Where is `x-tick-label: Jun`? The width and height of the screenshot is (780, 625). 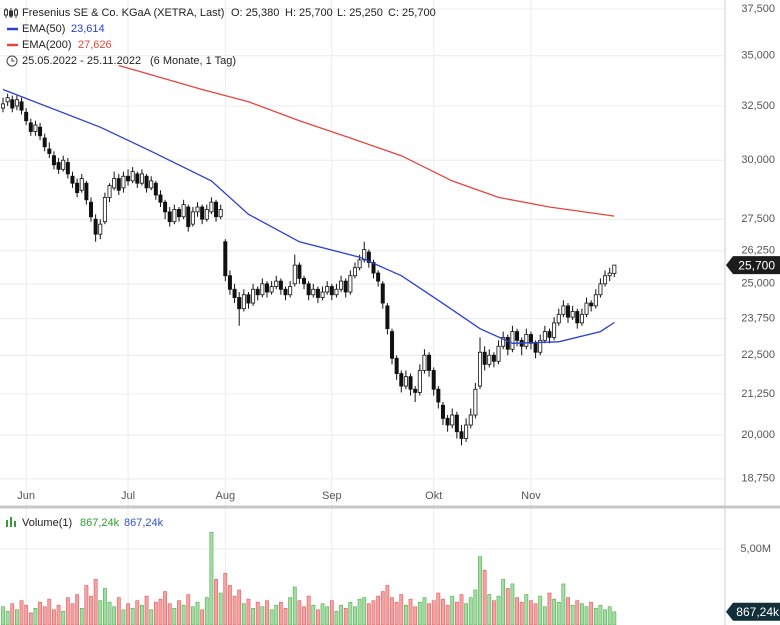 x-tick-label: Jun is located at coordinates (26, 496).